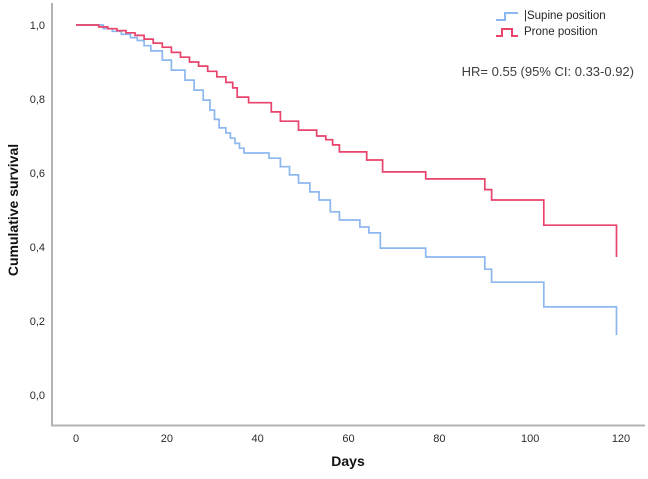 The width and height of the screenshot is (648, 479). I want to click on legend-item-prone: Prone position, so click(550, 32).